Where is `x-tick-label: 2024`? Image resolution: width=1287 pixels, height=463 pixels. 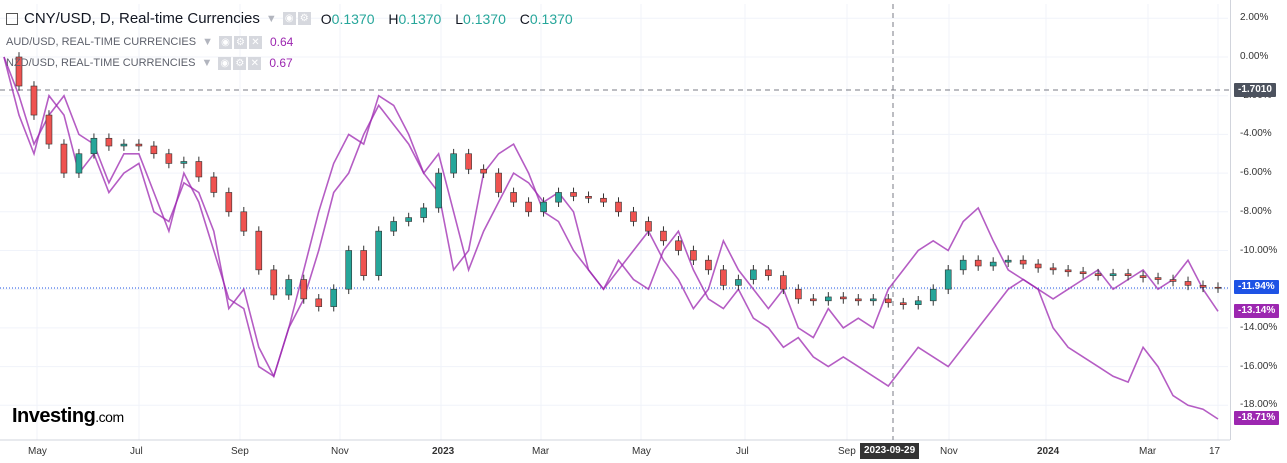
x-tick-label: 2024 is located at coordinates (1048, 451).